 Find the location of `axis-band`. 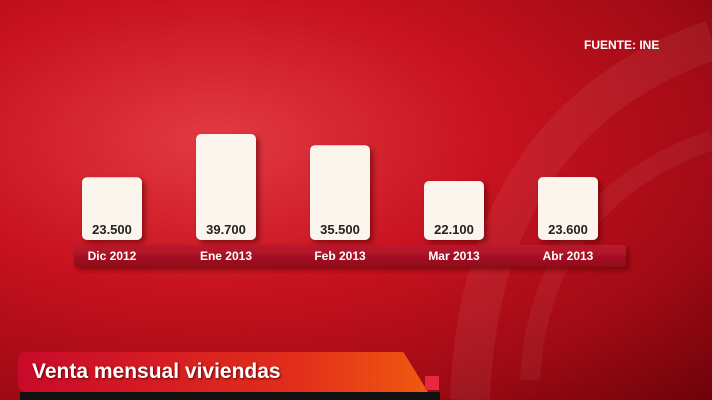

axis-band is located at coordinates (350, 256).